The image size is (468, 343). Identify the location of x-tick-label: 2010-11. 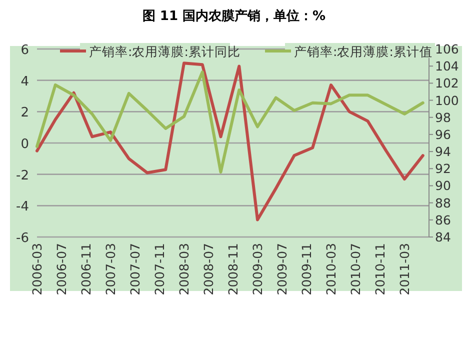
(380, 269).